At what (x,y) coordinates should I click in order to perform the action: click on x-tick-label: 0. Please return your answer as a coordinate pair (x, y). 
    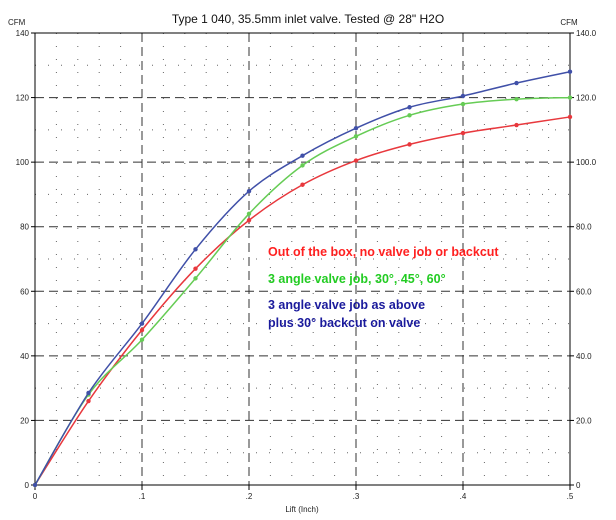
    Looking at the image, I should click on (35, 496).